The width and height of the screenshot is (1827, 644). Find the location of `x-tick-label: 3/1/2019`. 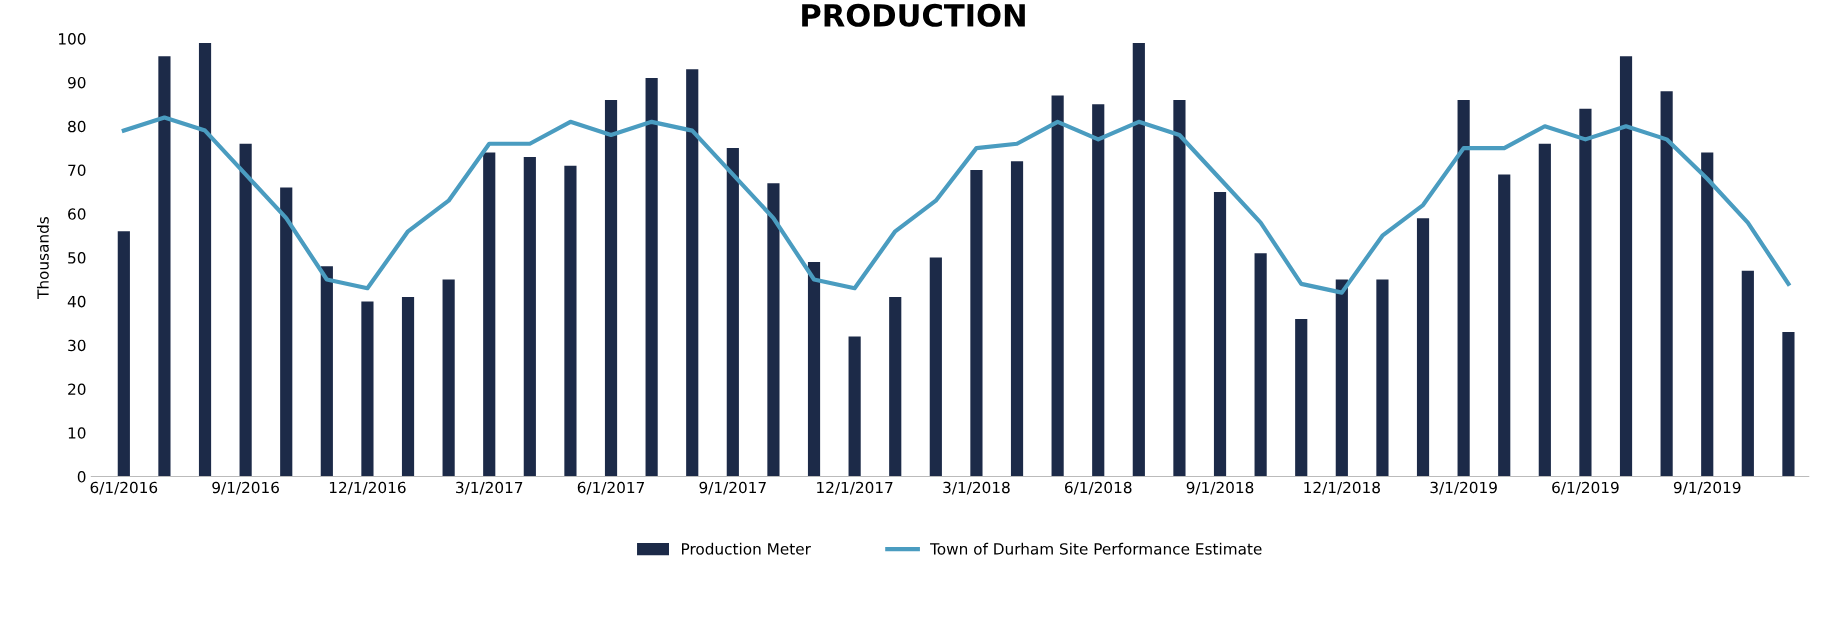

x-tick-label: 3/1/2019 is located at coordinates (1463, 488).